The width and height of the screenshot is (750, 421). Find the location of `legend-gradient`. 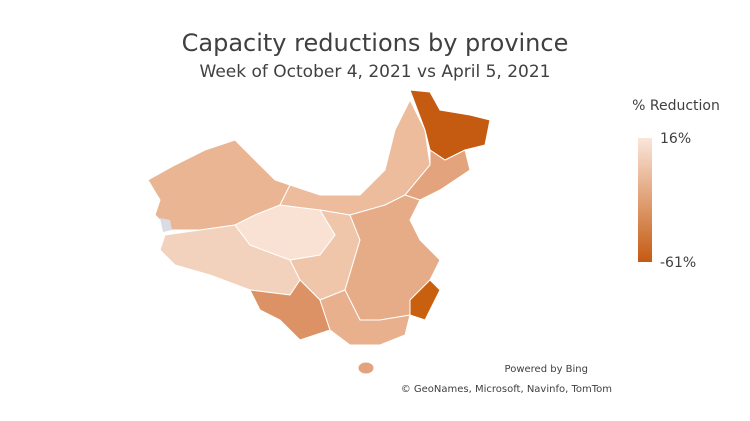

legend-gradient is located at coordinates (645, 200).